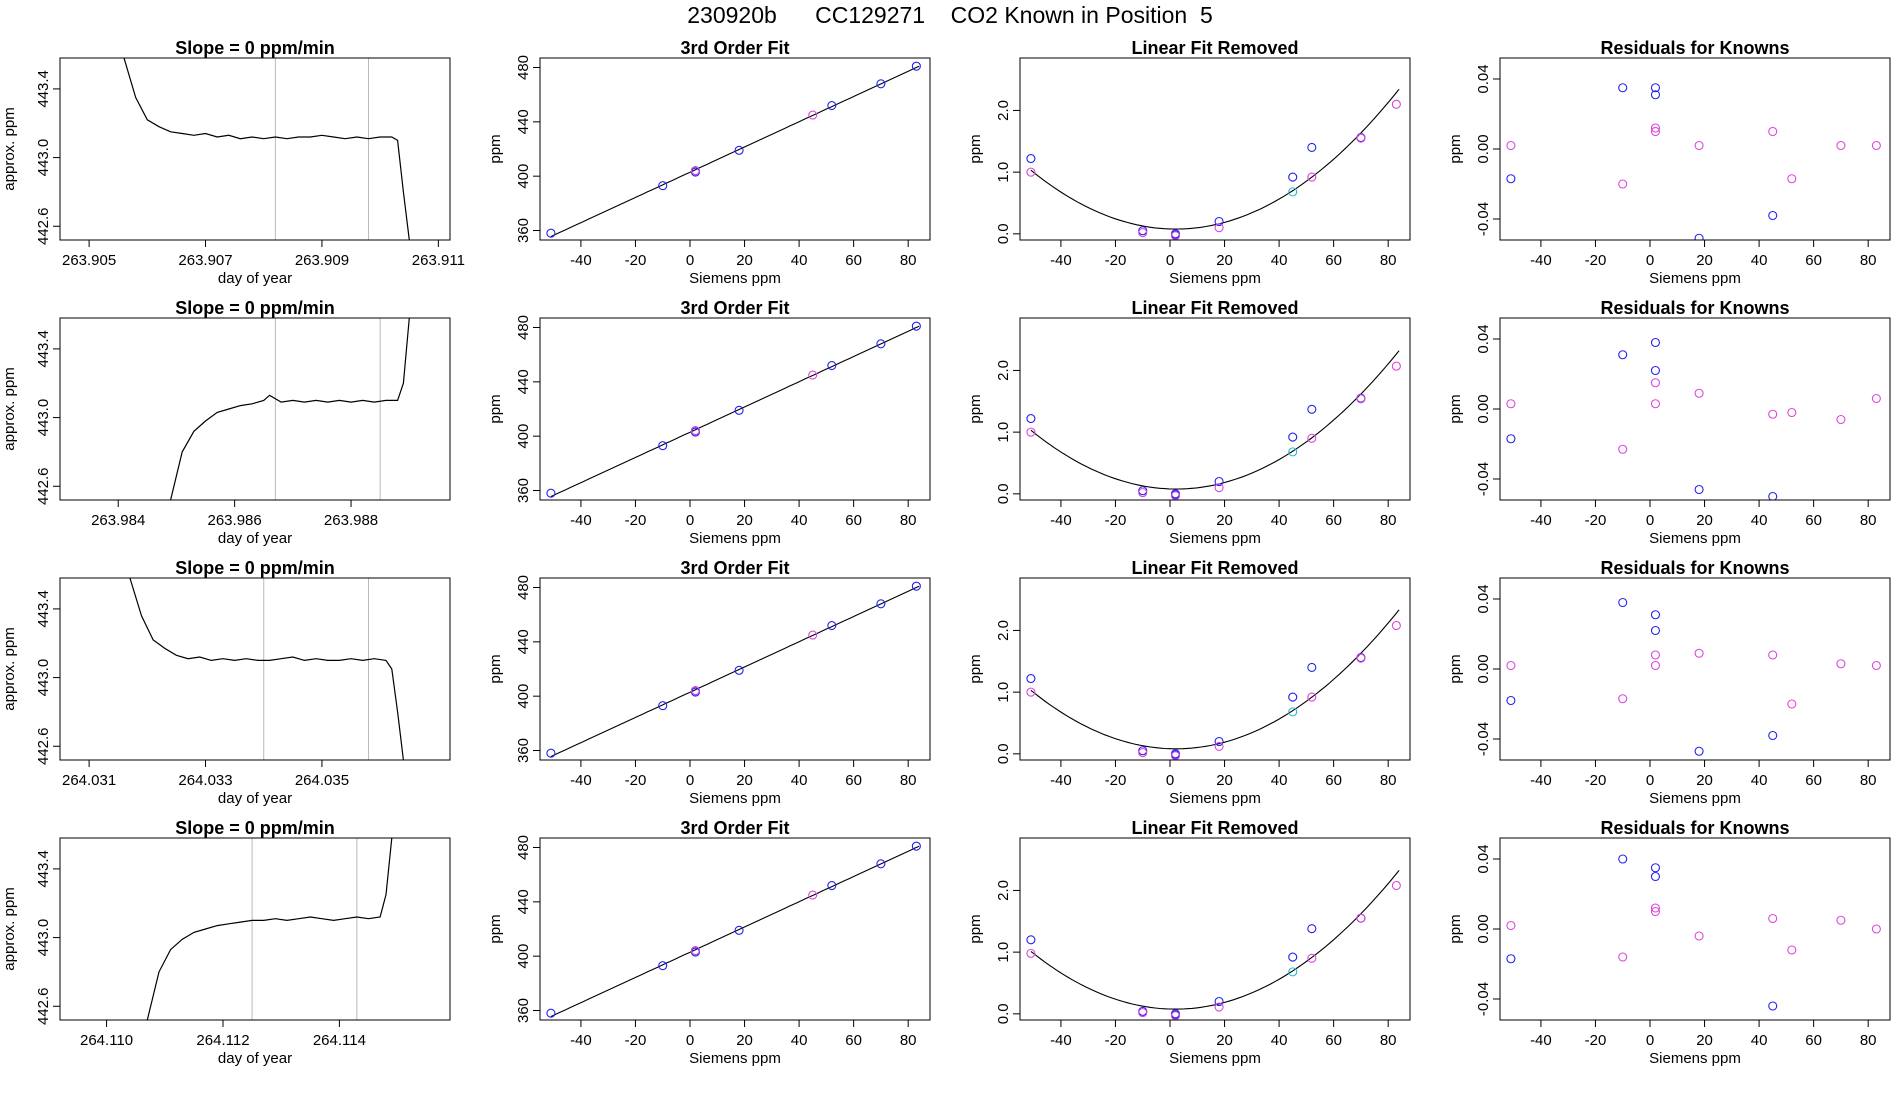  I want to click on y-tick-label: 1.0, so click(1003, 692).